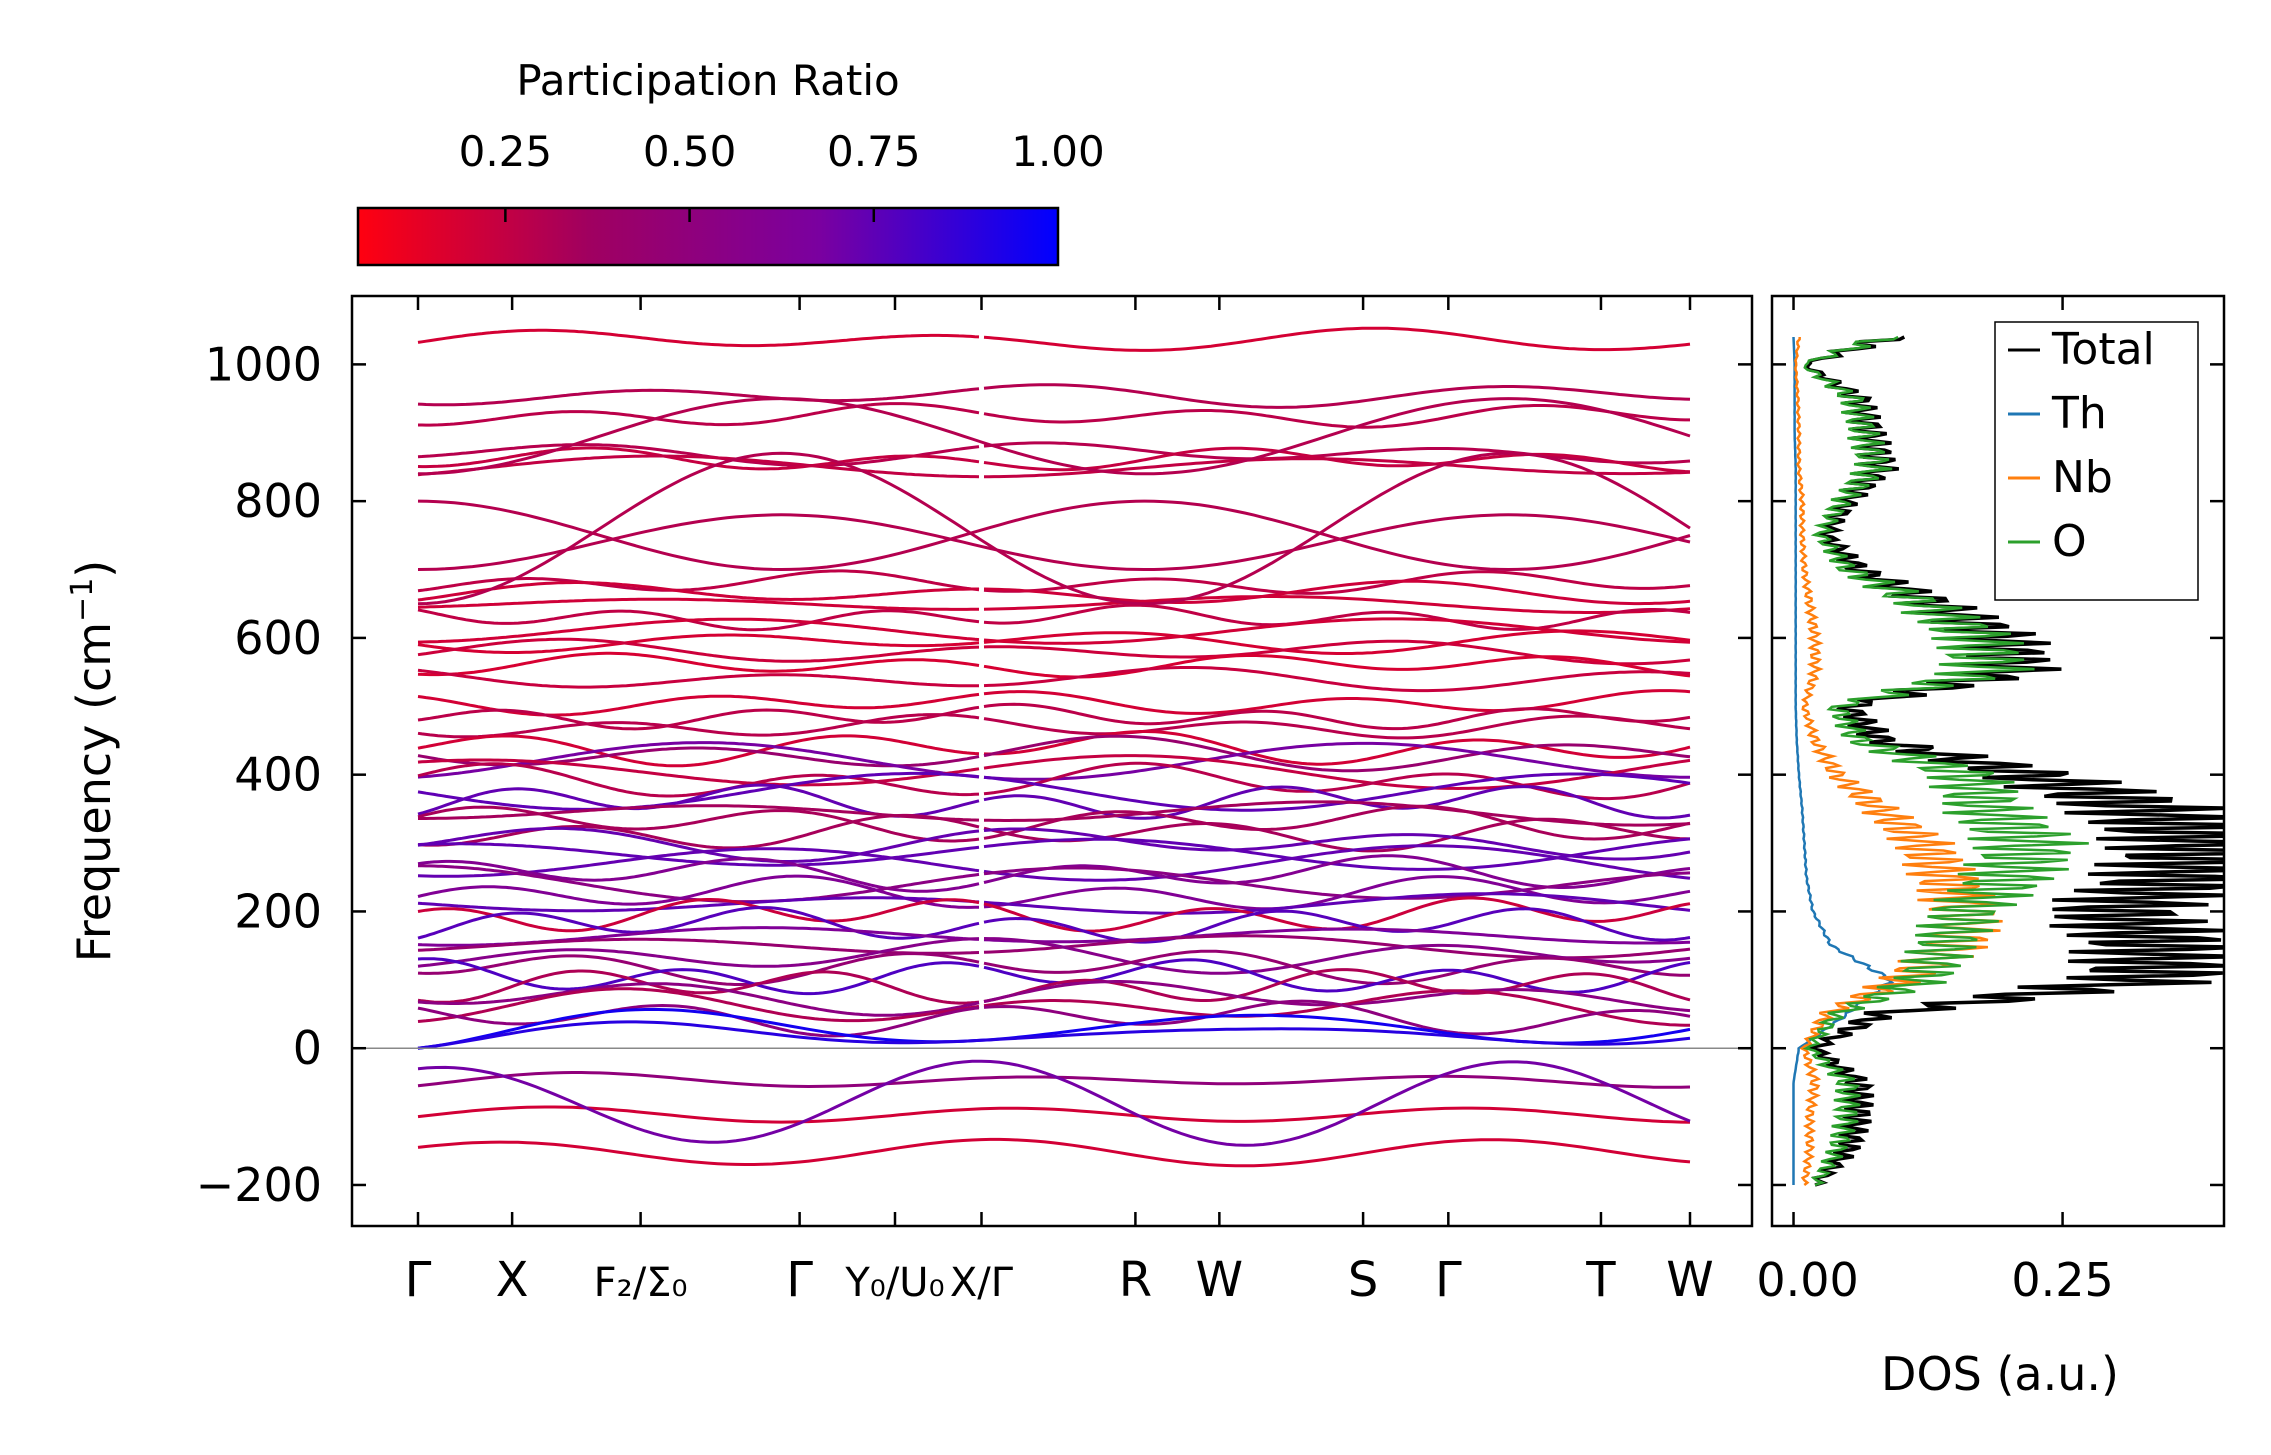  Describe the element at coordinates (1898, 761) in the screenshot. I see `dos-curve-nb` at that location.